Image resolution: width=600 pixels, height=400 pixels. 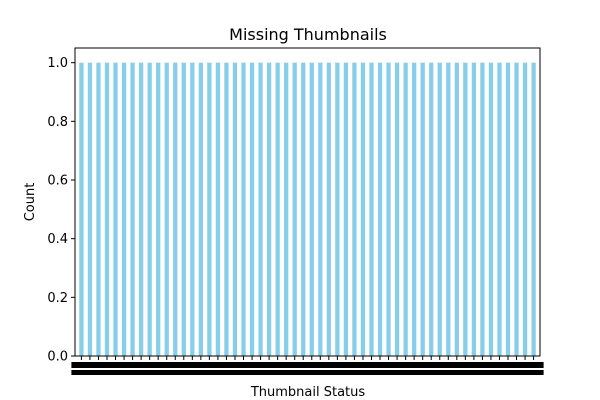 I want to click on chart-title: Missing Thumbnails, so click(x=308, y=34).